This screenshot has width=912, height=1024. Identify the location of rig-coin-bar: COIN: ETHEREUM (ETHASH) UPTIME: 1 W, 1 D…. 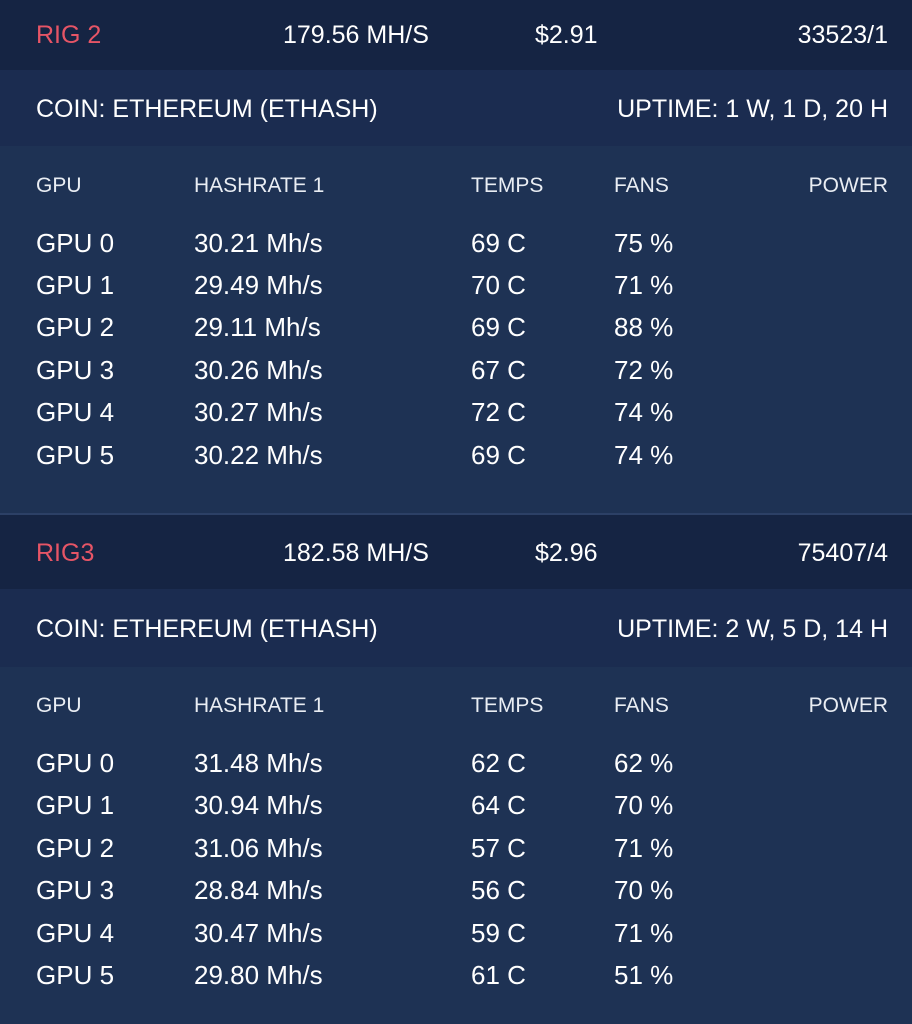
(456, 108).